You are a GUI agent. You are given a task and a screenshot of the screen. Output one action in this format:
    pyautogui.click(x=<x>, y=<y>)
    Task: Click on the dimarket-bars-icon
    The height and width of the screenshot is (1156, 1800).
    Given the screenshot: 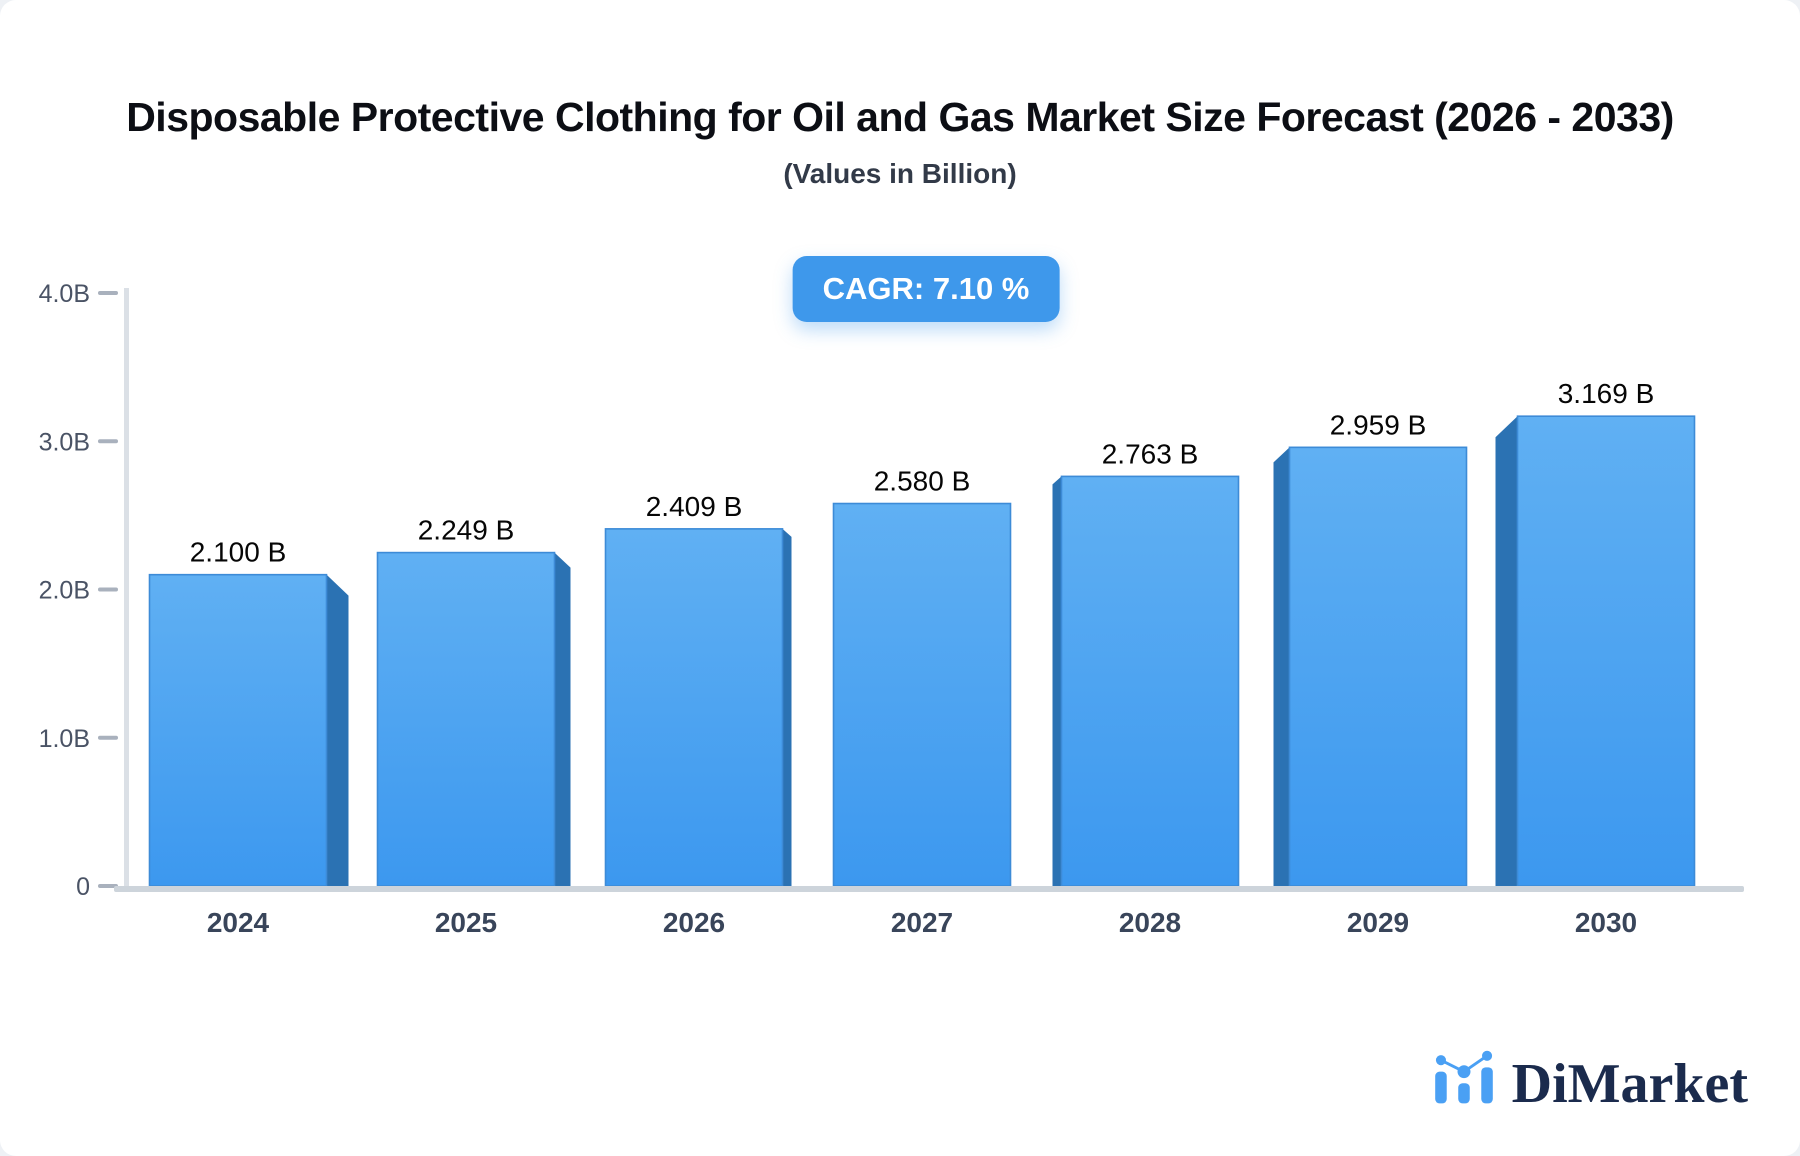 What is the action you would take?
    pyautogui.click(x=1463, y=1077)
    